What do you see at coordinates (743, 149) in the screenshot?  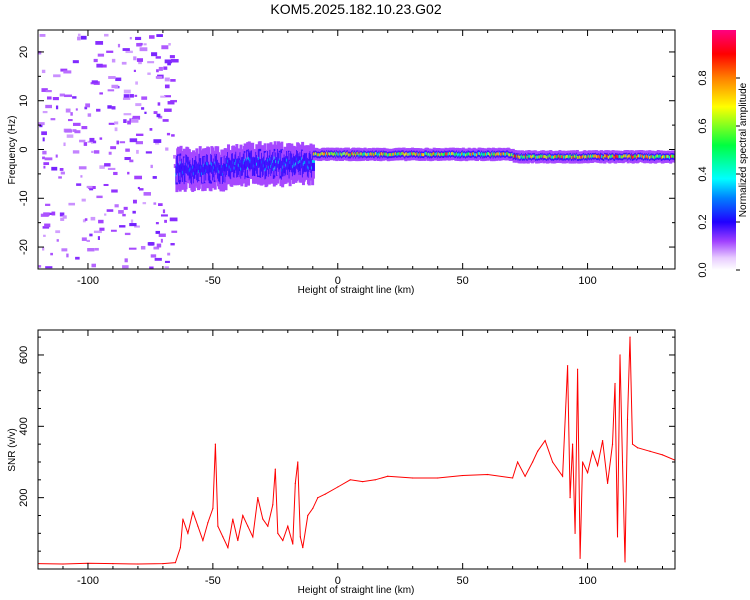 I see `colorbar-label: Normalized spectral amplitude` at bounding box center [743, 149].